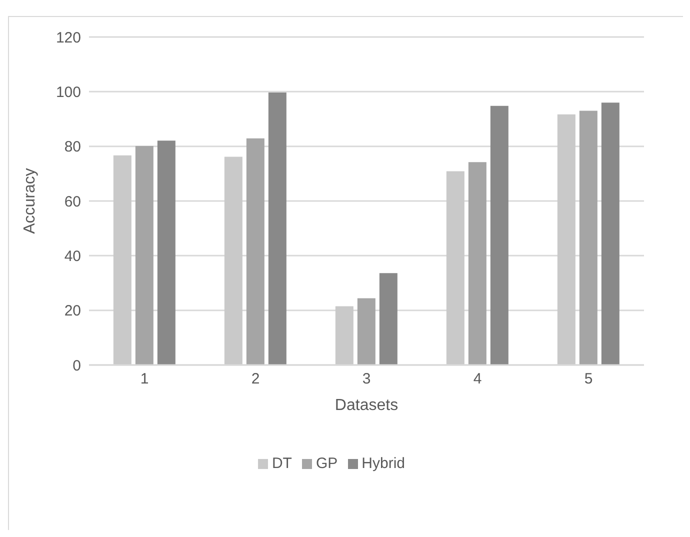  I want to click on y-tick-label: 40, so click(72, 256).